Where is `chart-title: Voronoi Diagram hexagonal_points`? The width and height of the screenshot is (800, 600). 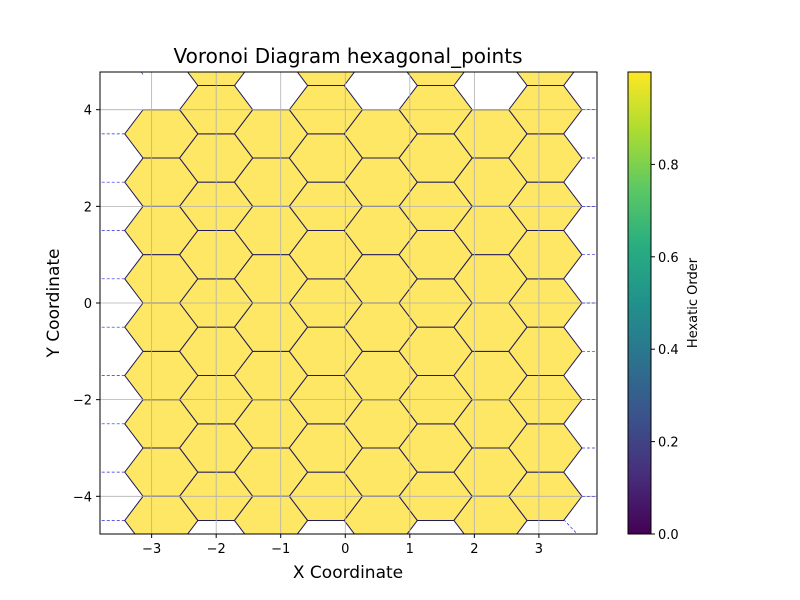
chart-title: Voronoi Diagram hexagonal_points is located at coordinates (347, 56).